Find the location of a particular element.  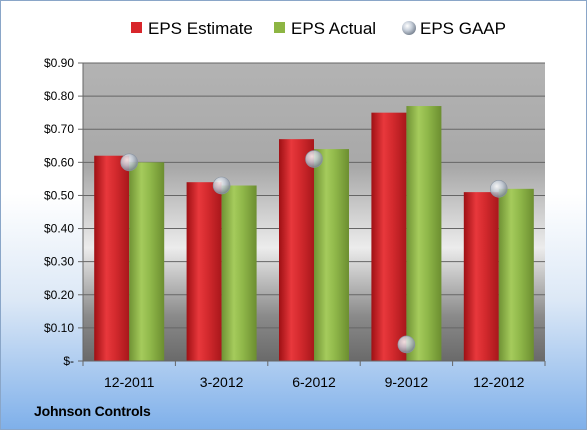

y-tick-label: $0.40 is located at coordinates (59, 229).